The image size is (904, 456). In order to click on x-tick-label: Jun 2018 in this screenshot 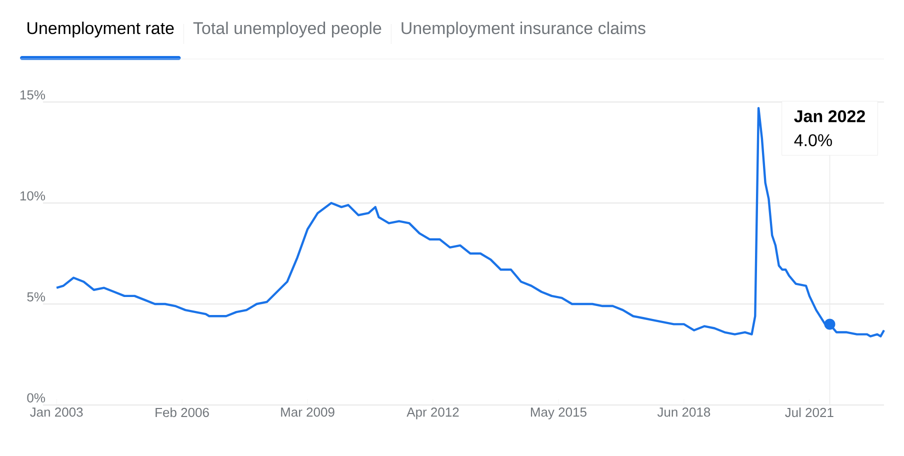, I will do `click(683, 412)`.